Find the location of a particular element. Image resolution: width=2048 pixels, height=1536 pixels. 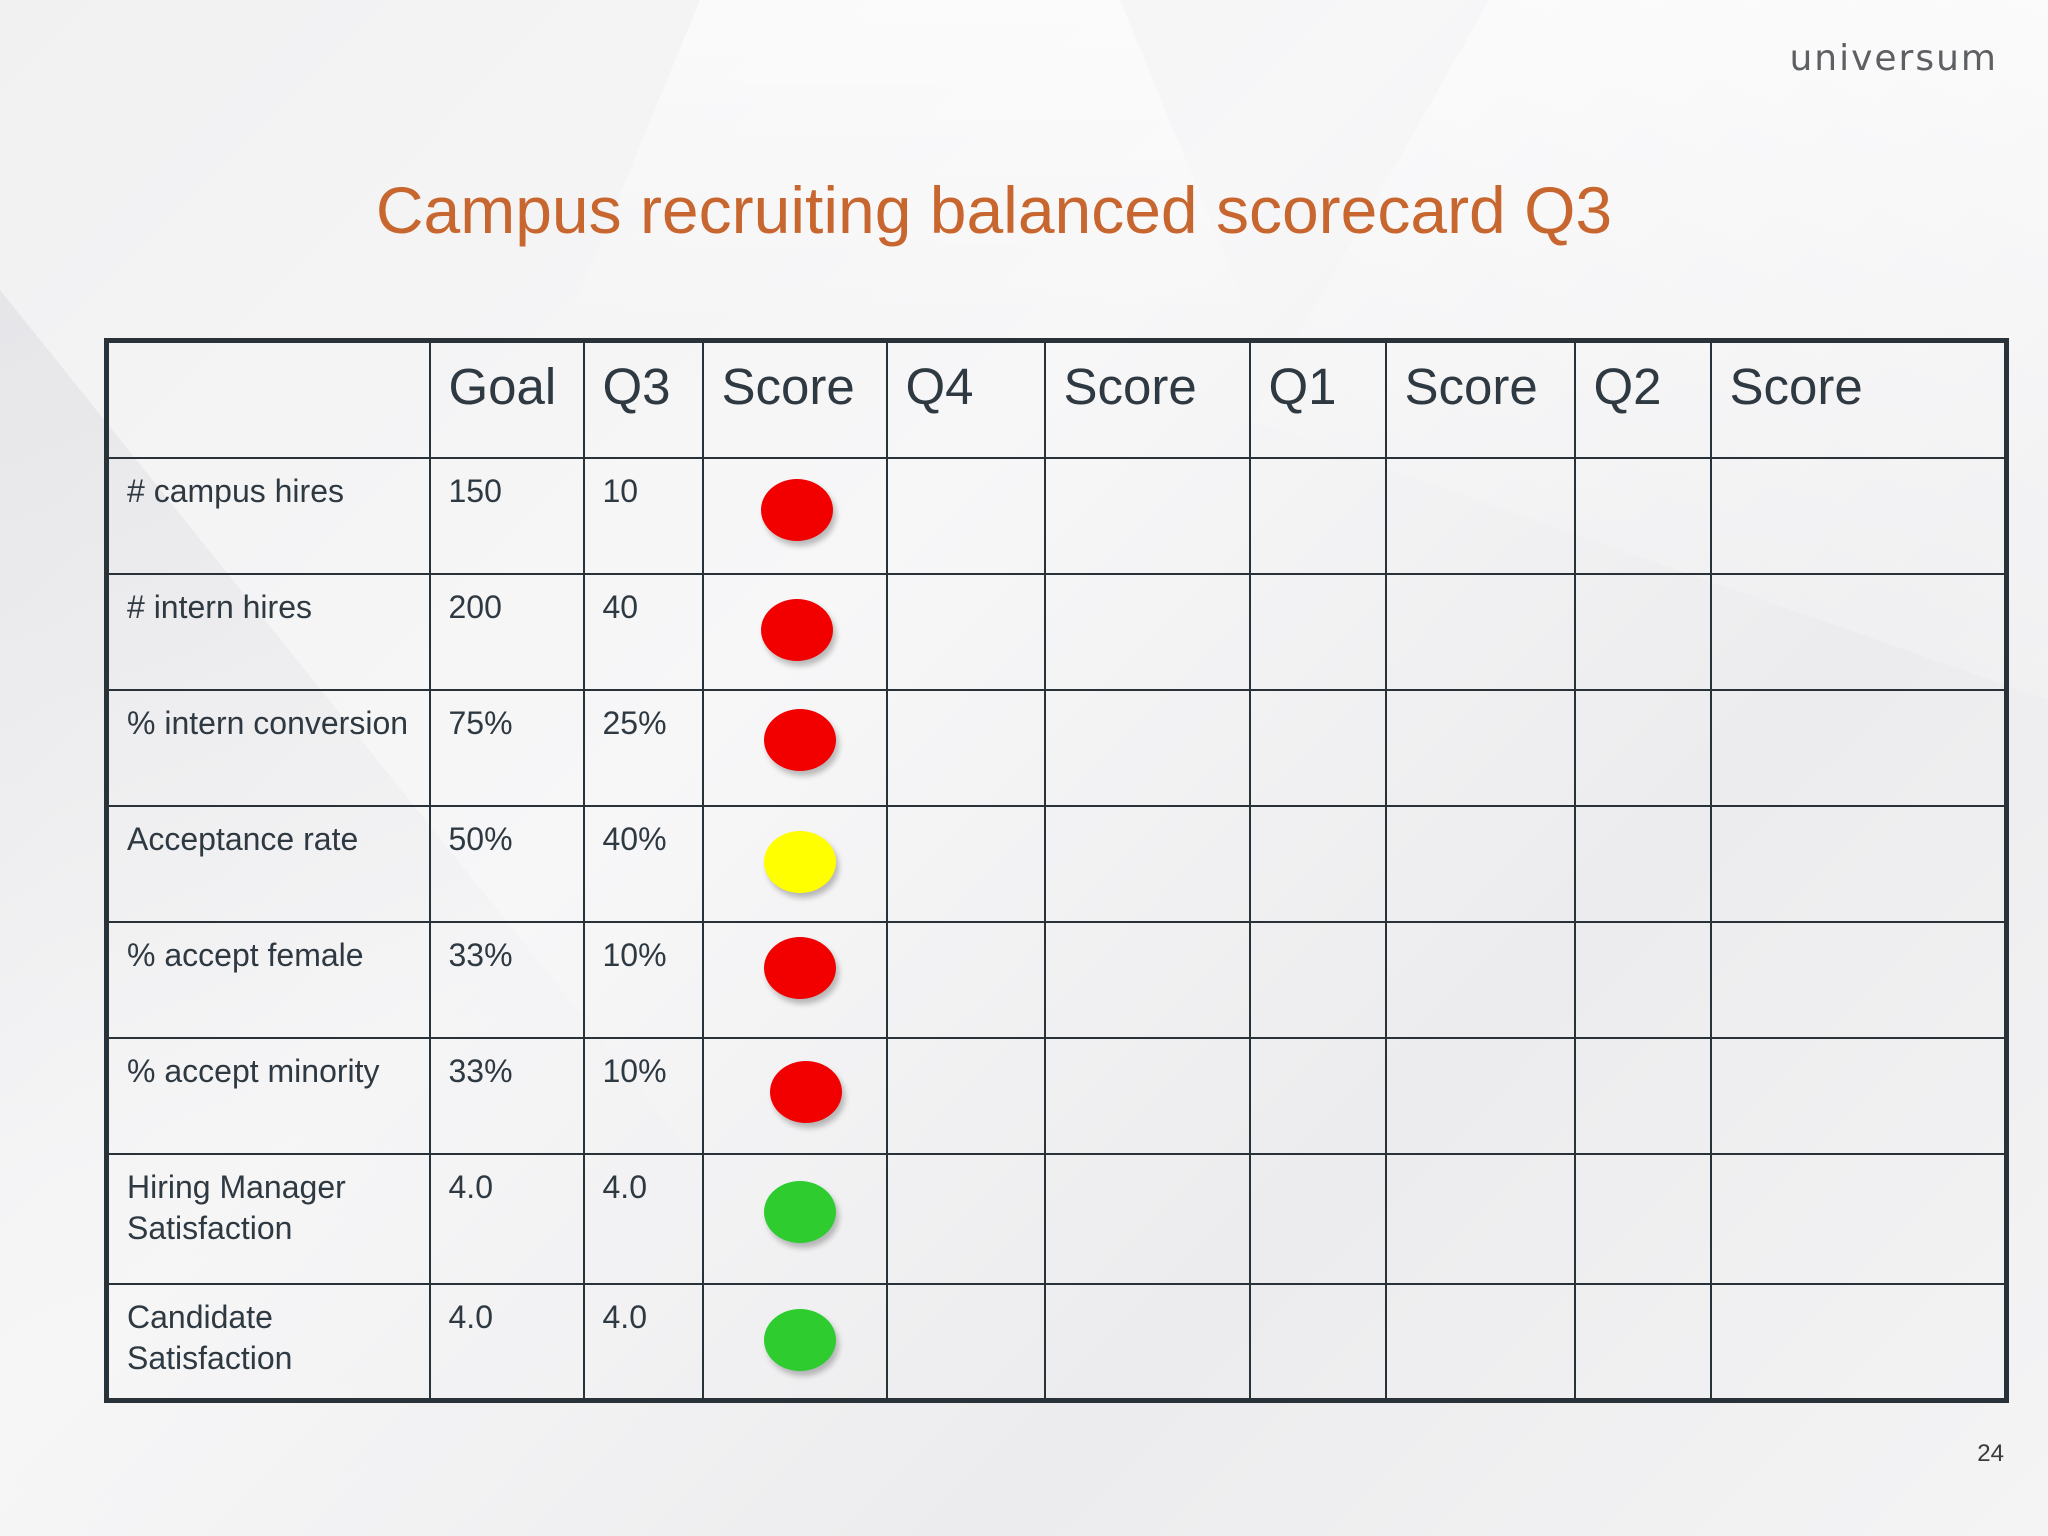

header-q2: Q2 is located at coordinates (1642, 399).